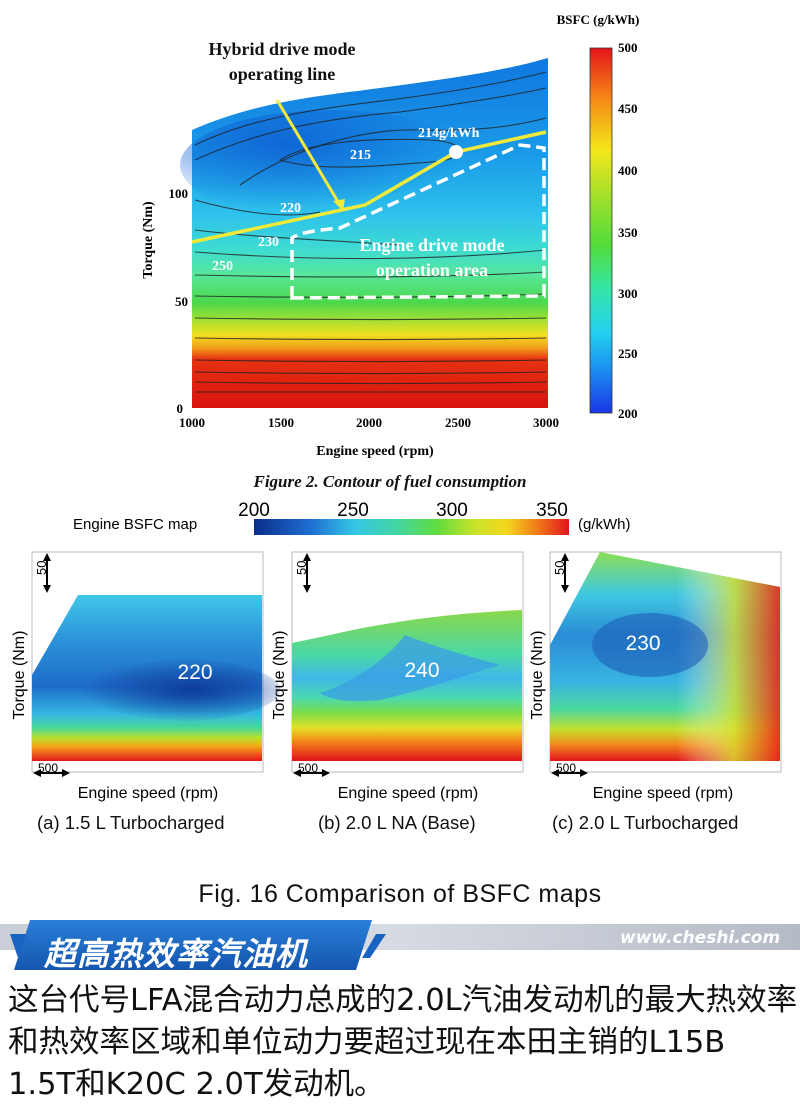 The width and height of the screenshot is (800, 1114). Describe the element at coordinates (375, 451) in the screenshot. I see `x-axis-label: Engine speed (rpm)` at that location.